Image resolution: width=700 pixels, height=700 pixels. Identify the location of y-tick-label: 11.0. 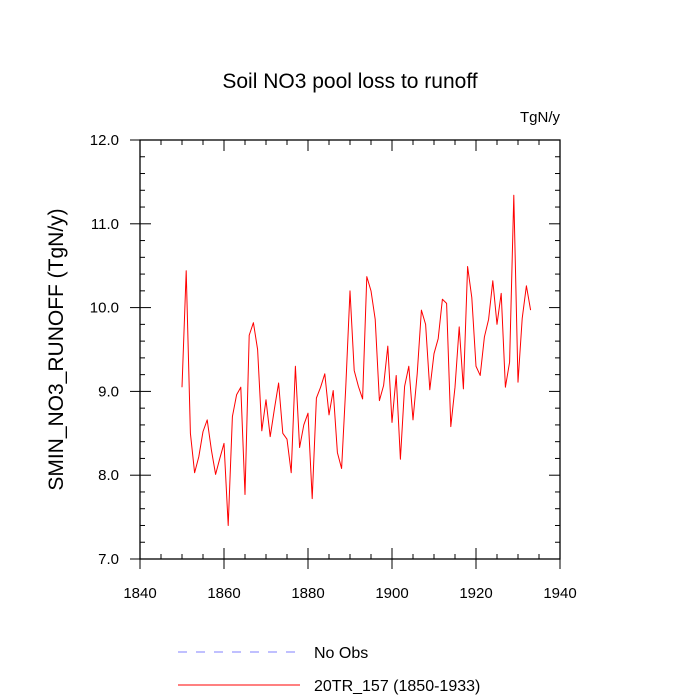
(105, 224).